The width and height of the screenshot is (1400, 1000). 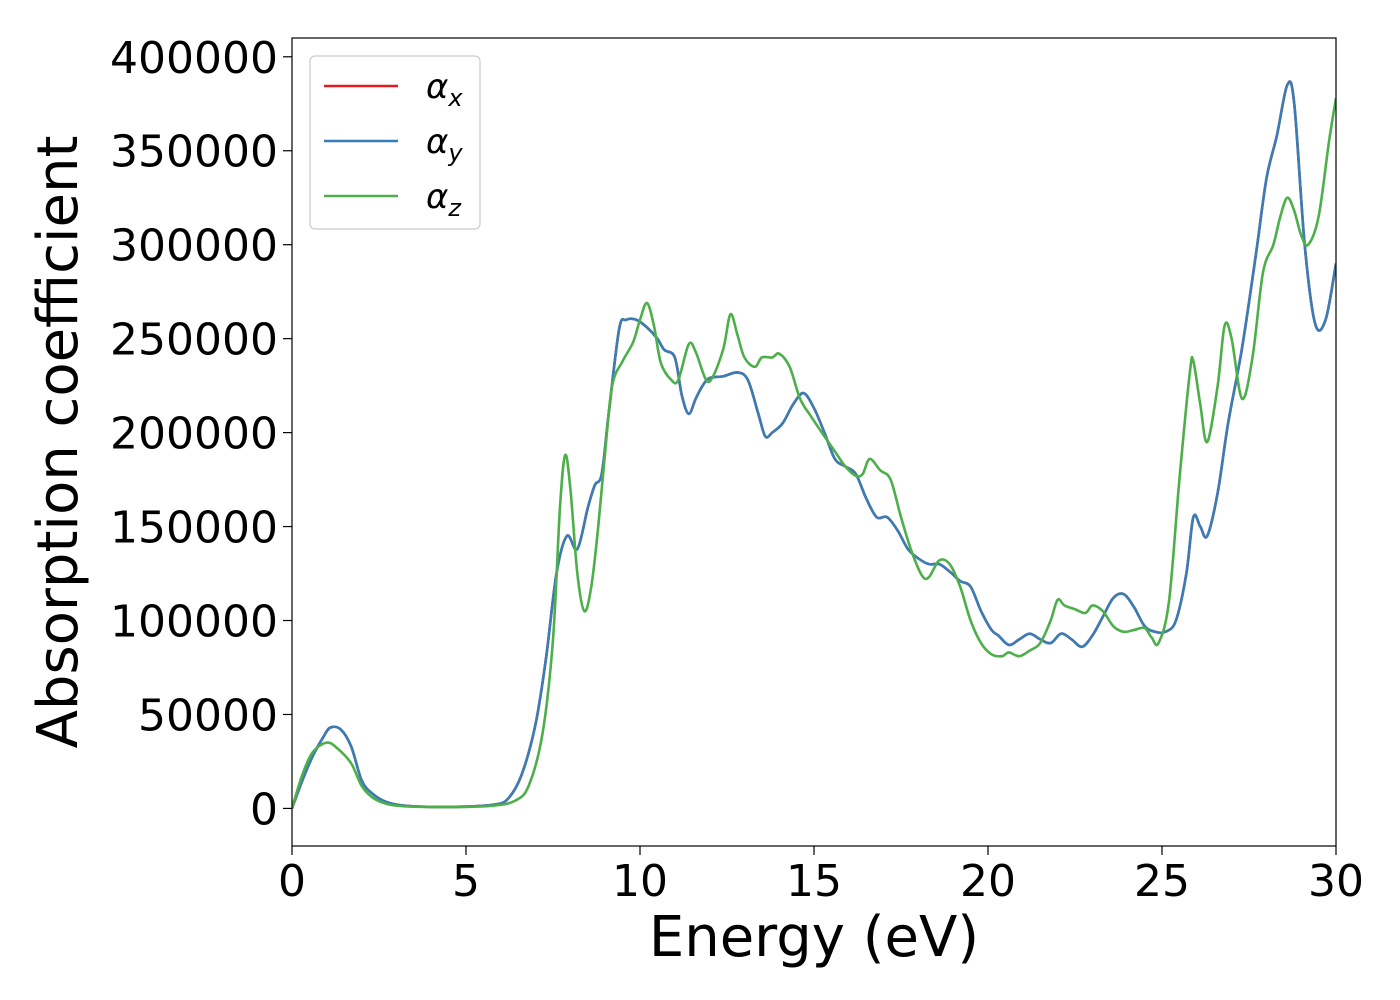 What do you see at coordinates (455, 98) in the screenshot?
I see `legend-subscript: x` at bounding box center [455, 98].